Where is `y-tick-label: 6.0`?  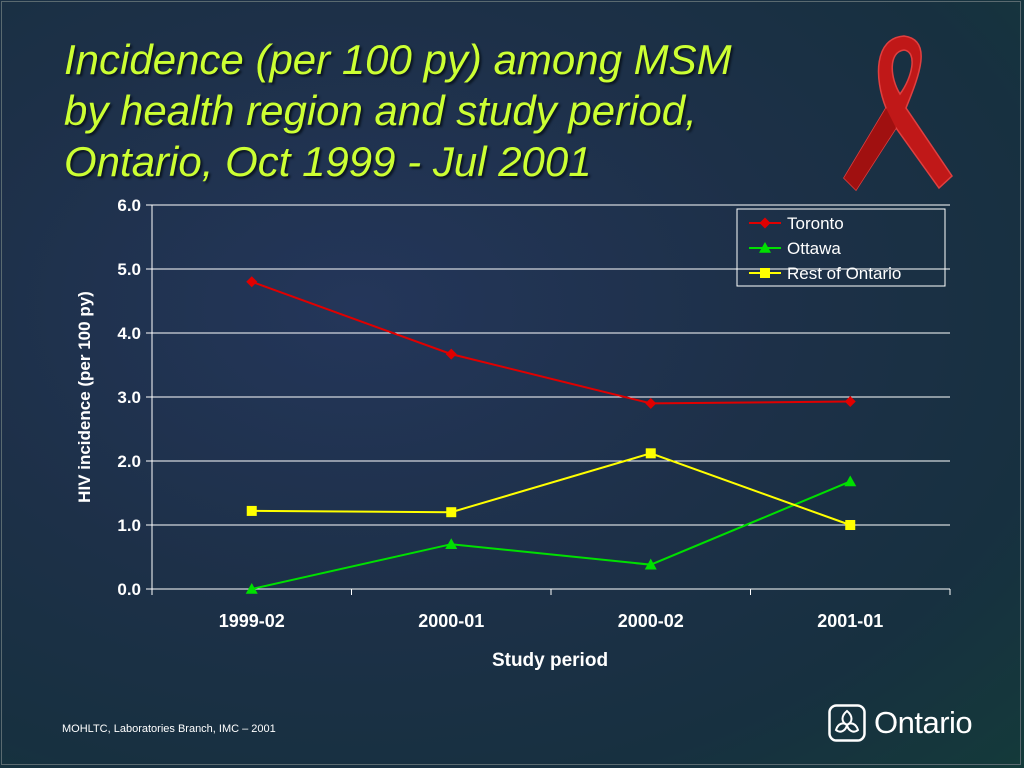
y-tick-label: 6.0 is located at coordinates (129, 205).